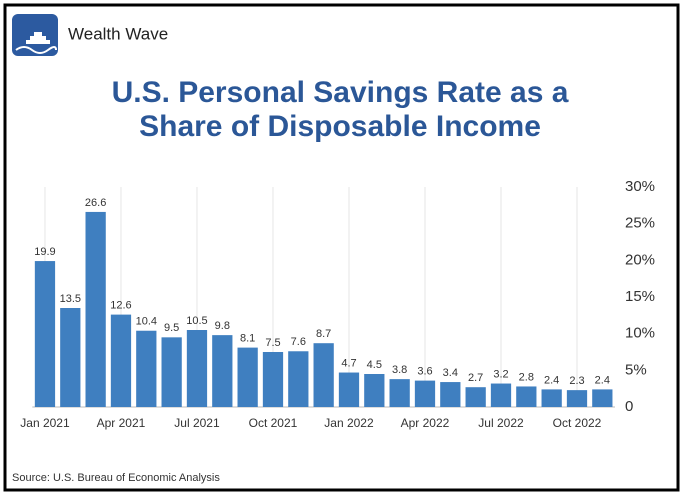 The width and height of the screenshot is (685, 503). What do you see at coordinates (44, 252) in the screenshot?
I see `data-label: 19.9` at bounding box center [44, 252].